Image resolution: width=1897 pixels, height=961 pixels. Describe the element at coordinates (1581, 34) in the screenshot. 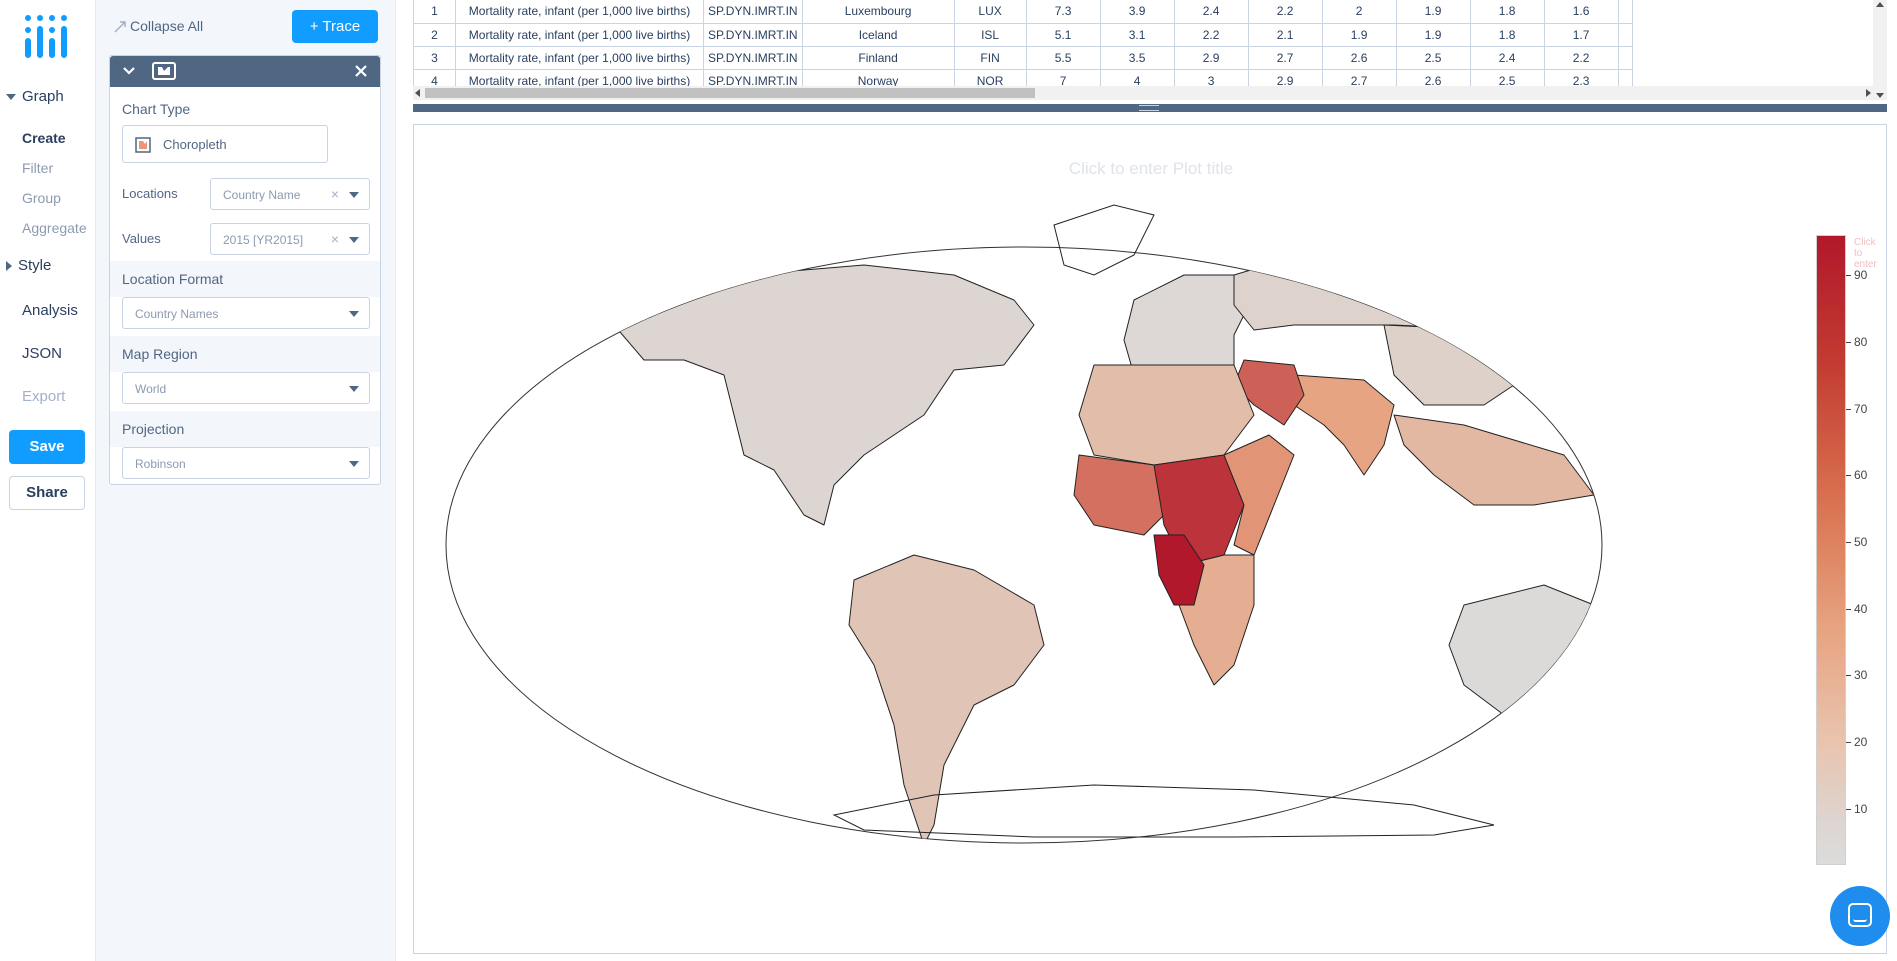

I see `table-cell: 1.7` at that location.